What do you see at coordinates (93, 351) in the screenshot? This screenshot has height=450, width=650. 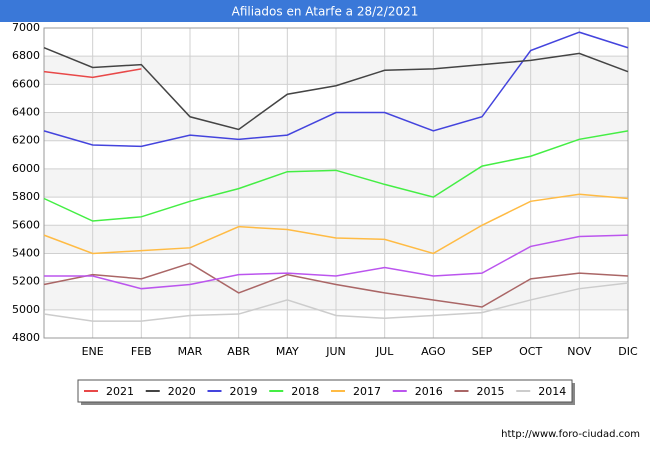 I see `x-tick-label: ENE` at bounding box center [93, 351].